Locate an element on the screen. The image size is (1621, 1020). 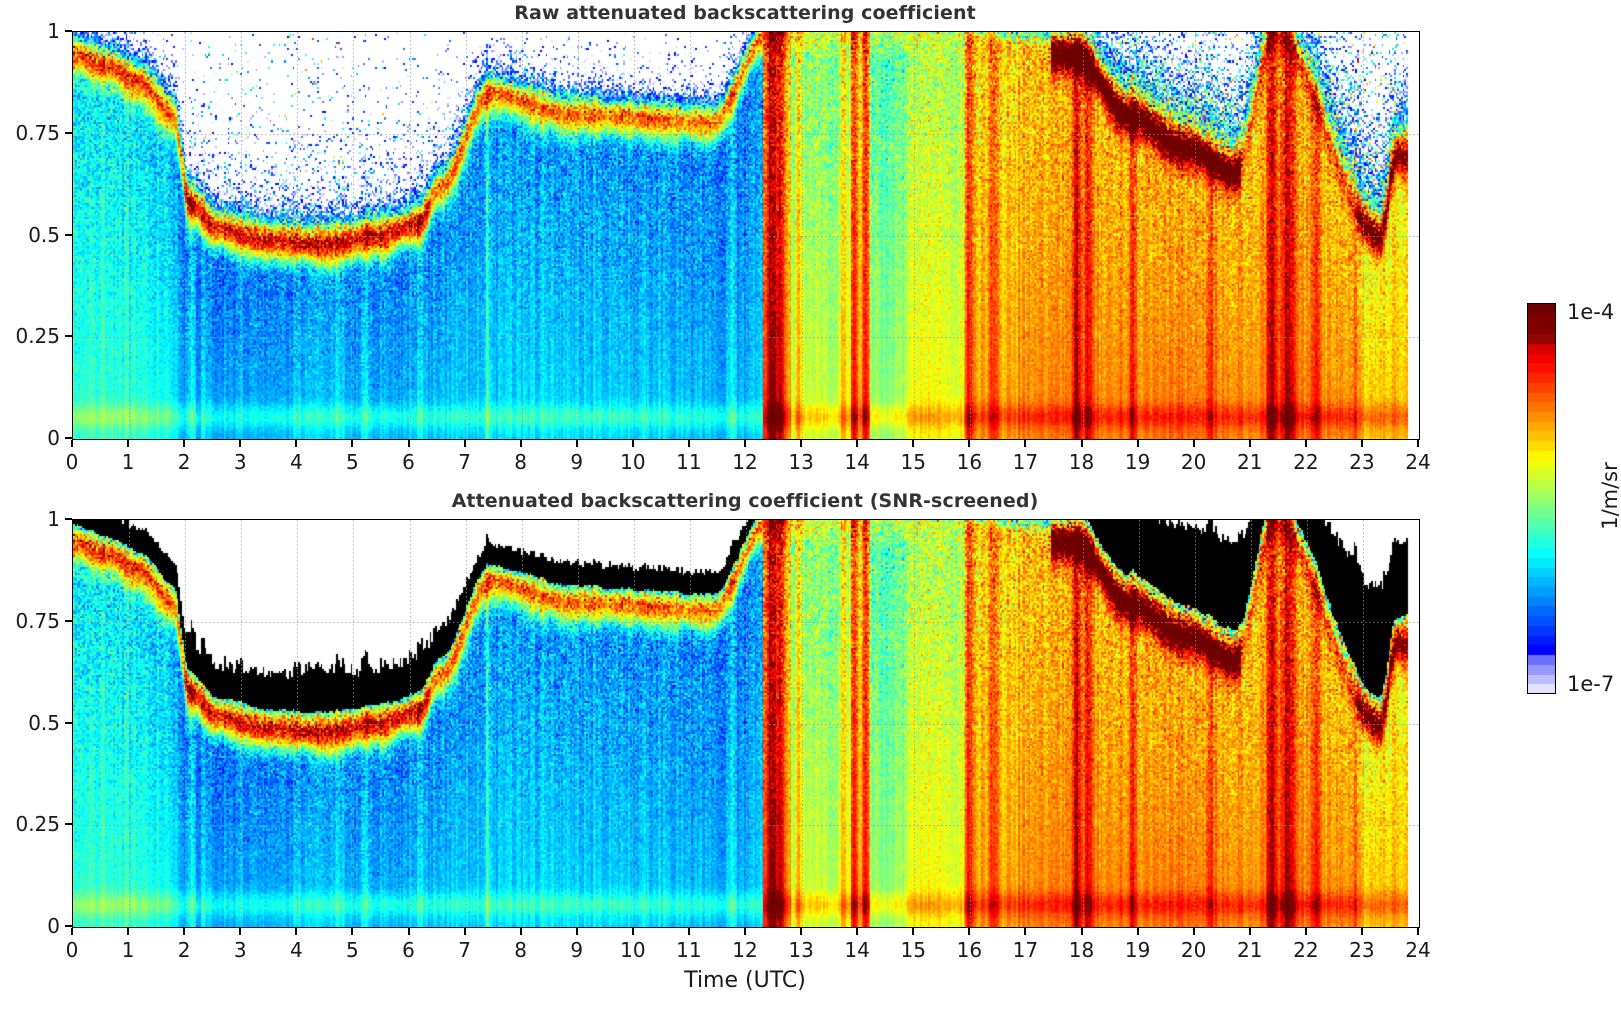
x-tick-label: 6 is located at coordinates (408, 950).